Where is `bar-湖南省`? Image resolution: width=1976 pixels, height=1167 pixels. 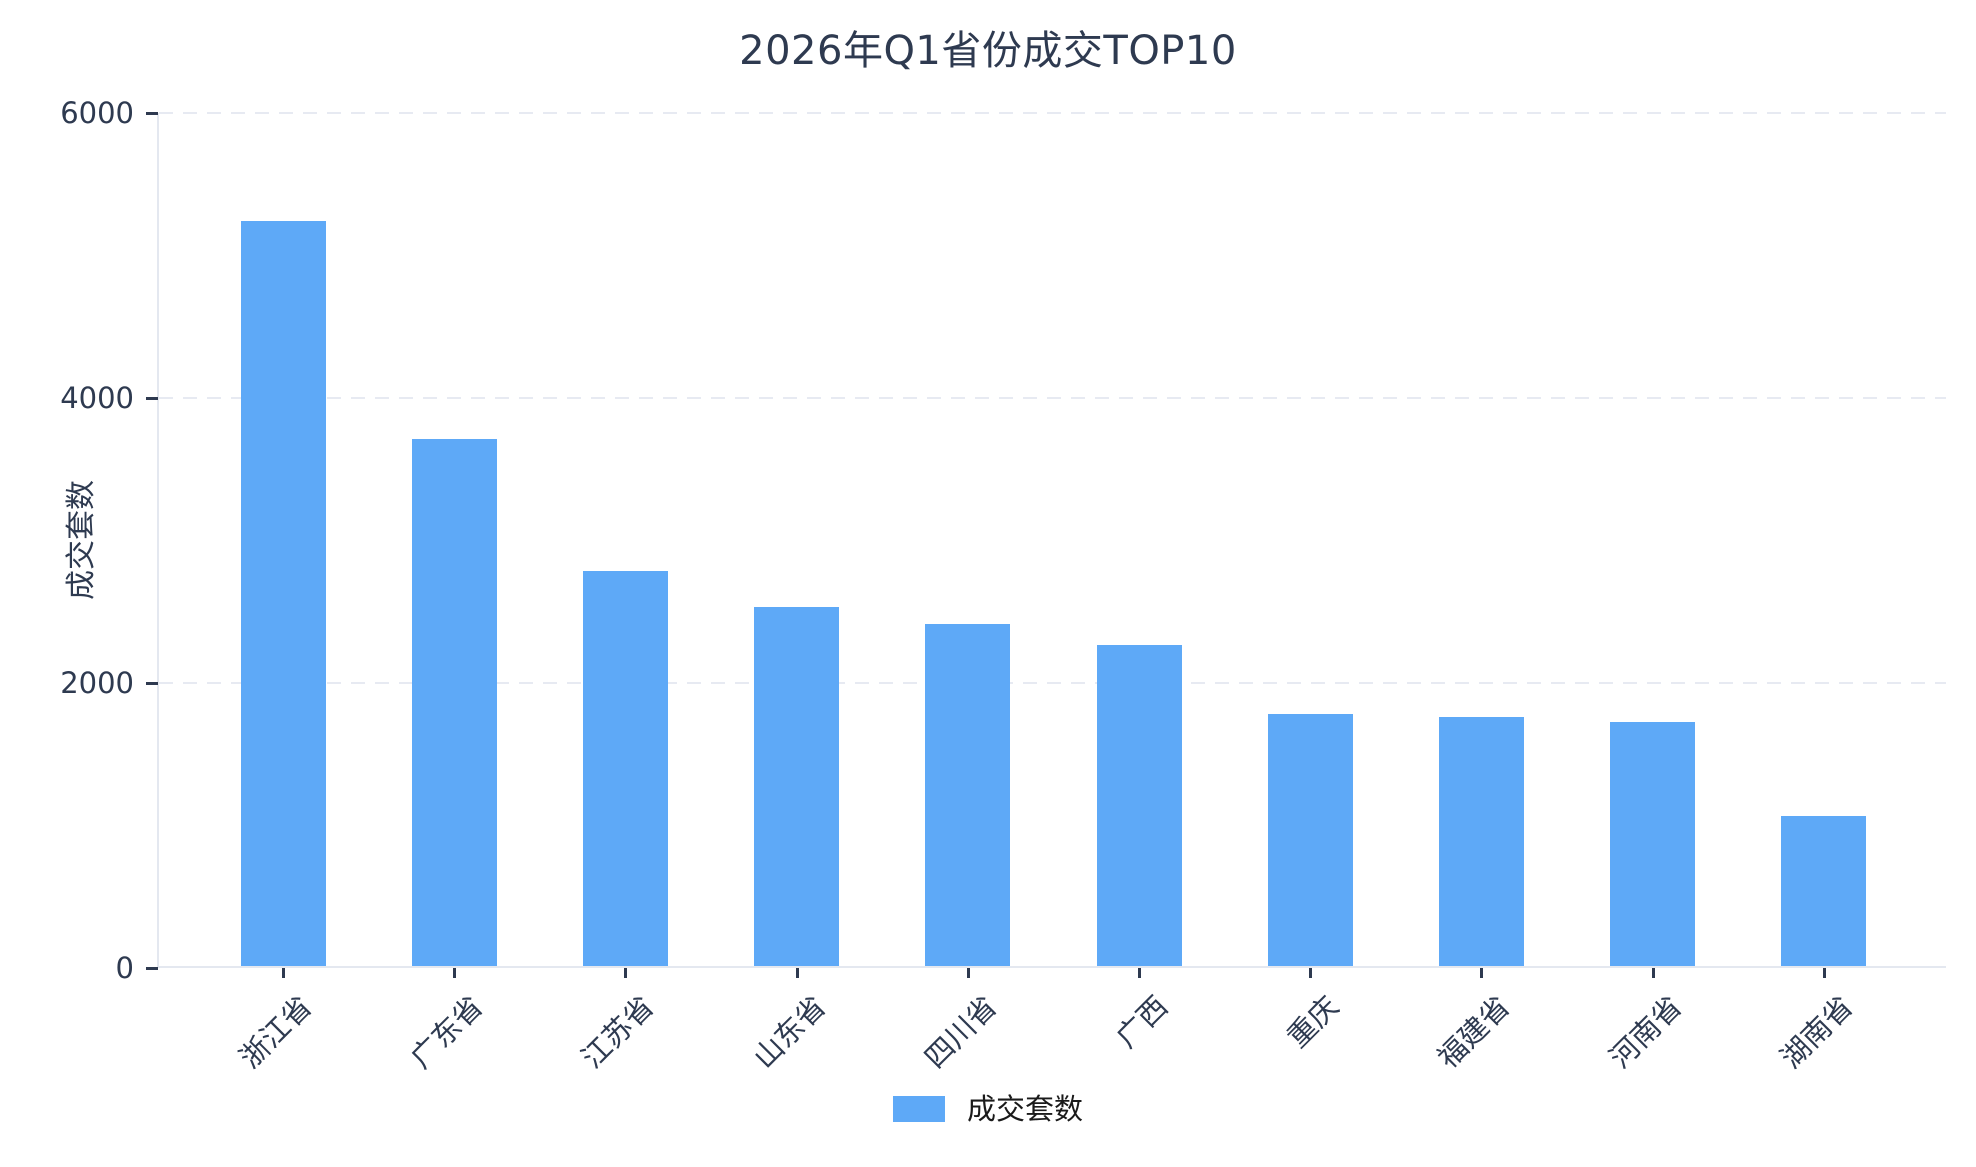 bar-湖南省 is located at coordinates (1824, 891).